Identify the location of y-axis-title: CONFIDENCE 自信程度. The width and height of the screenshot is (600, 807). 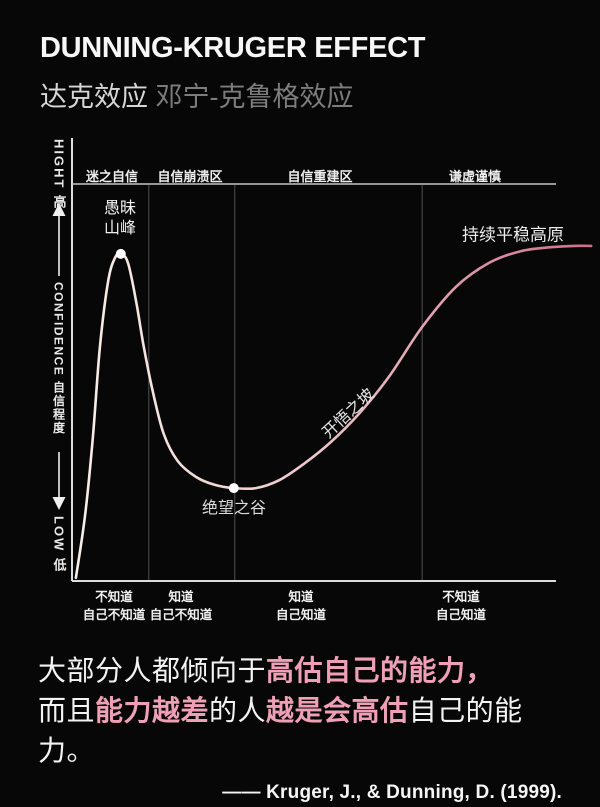
(58, 359).